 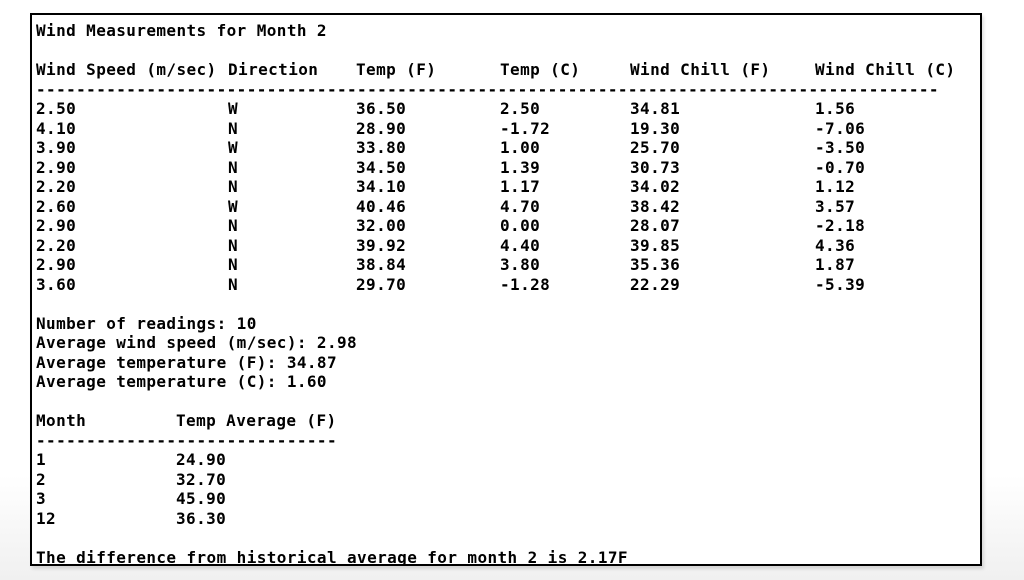 What do you see at coordinates (381, 206) in the screenshot?
I see `cell-temp-f: 40.46` at bounding box center [381, 206].